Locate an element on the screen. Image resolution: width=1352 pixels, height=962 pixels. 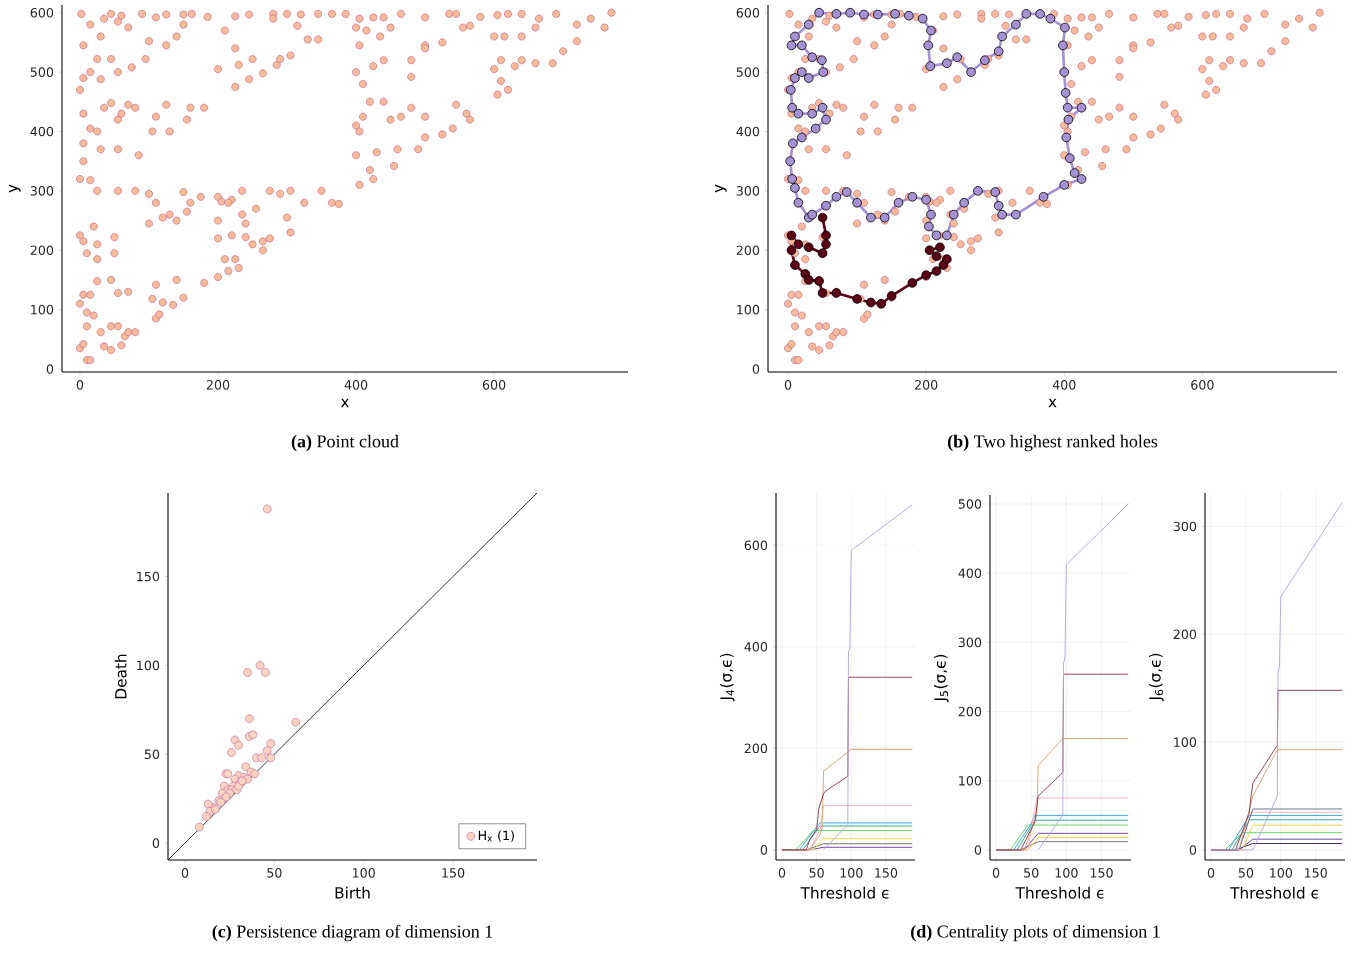
y-tick-label: 150 is located at coordinates (148, 576).